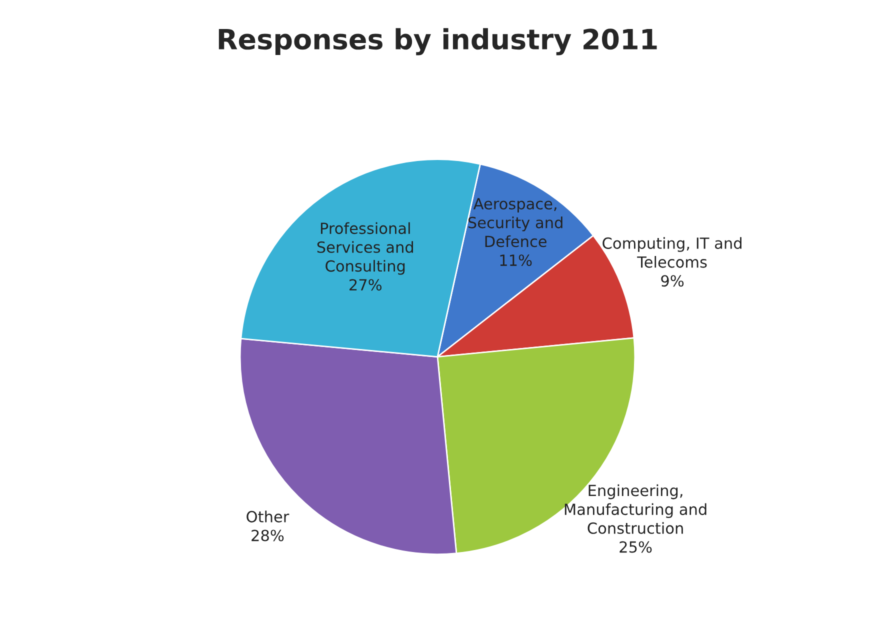 Image resolution: width=875 pixels, height=626 pixels. Describe the element at coordinates (437, 42) in the screenshot. I see `chart-title: Responses by industry 2011` at that location.